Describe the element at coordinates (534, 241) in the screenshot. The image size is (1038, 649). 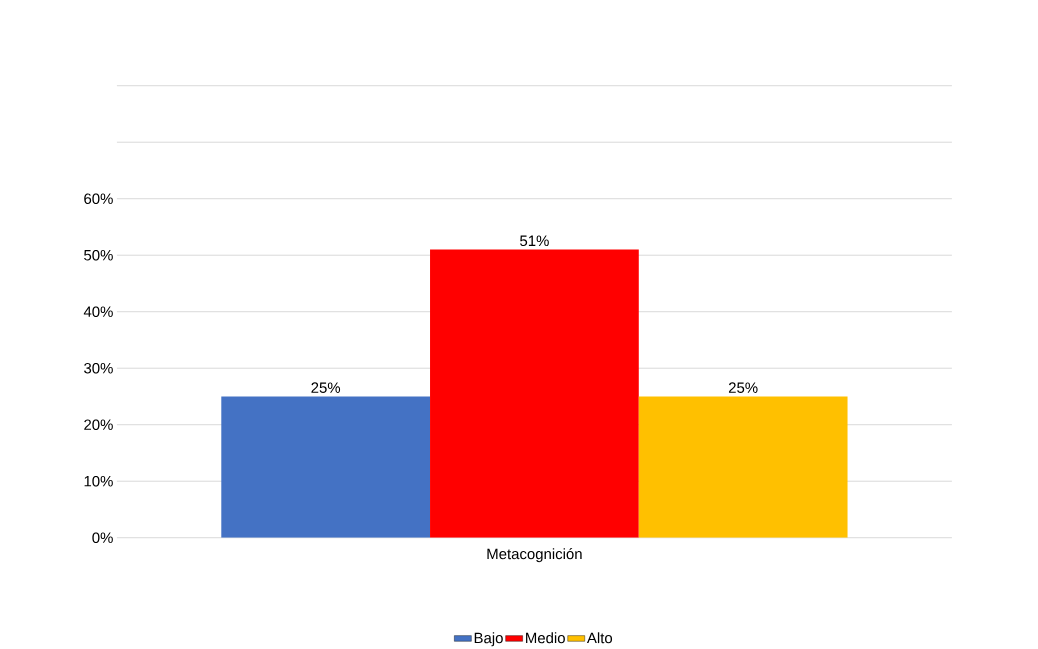
I see `data-label: 51%` at that location.